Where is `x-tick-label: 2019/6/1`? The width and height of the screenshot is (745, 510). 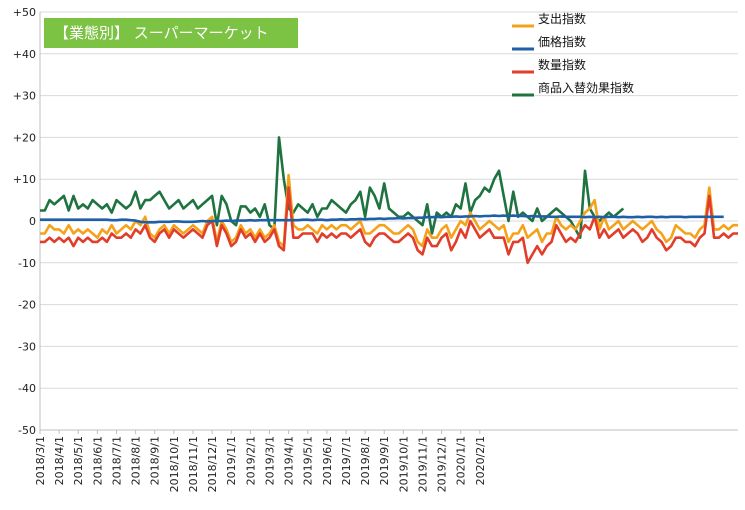
x-tick-label: 2019/6/1 is located at coordinates (327, 460).